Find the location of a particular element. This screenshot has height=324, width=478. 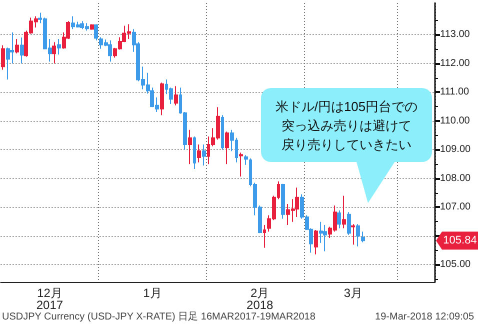

y-tick-label: 109.00 is located at coordinates (456, 150).